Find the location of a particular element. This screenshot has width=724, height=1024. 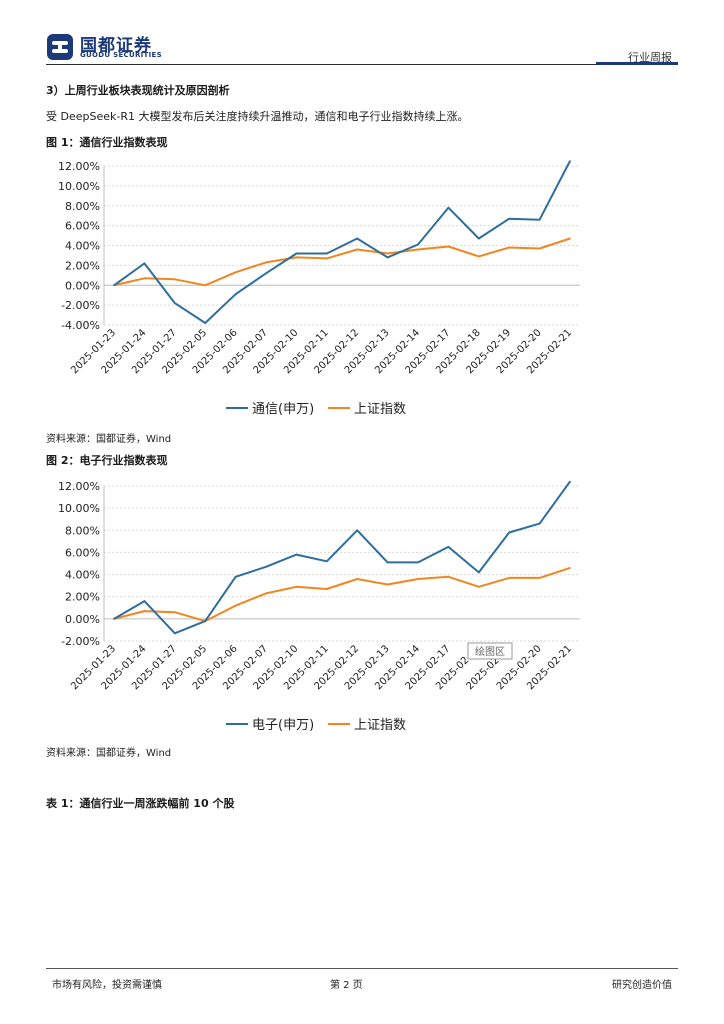

company-name-cn: 国都证券 is located at coordinates (116, 46).